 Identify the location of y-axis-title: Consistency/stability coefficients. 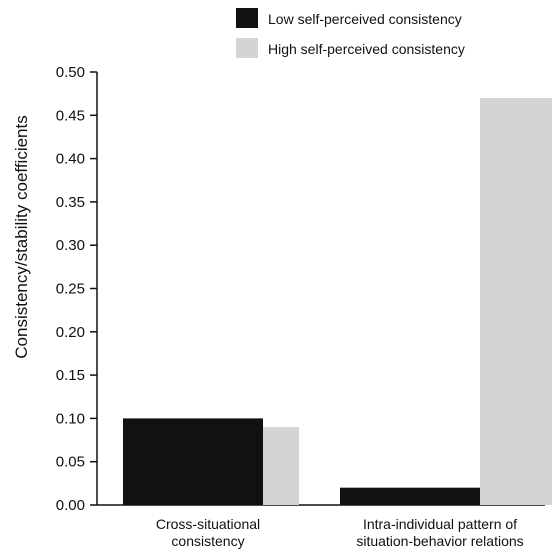
(21, 236).